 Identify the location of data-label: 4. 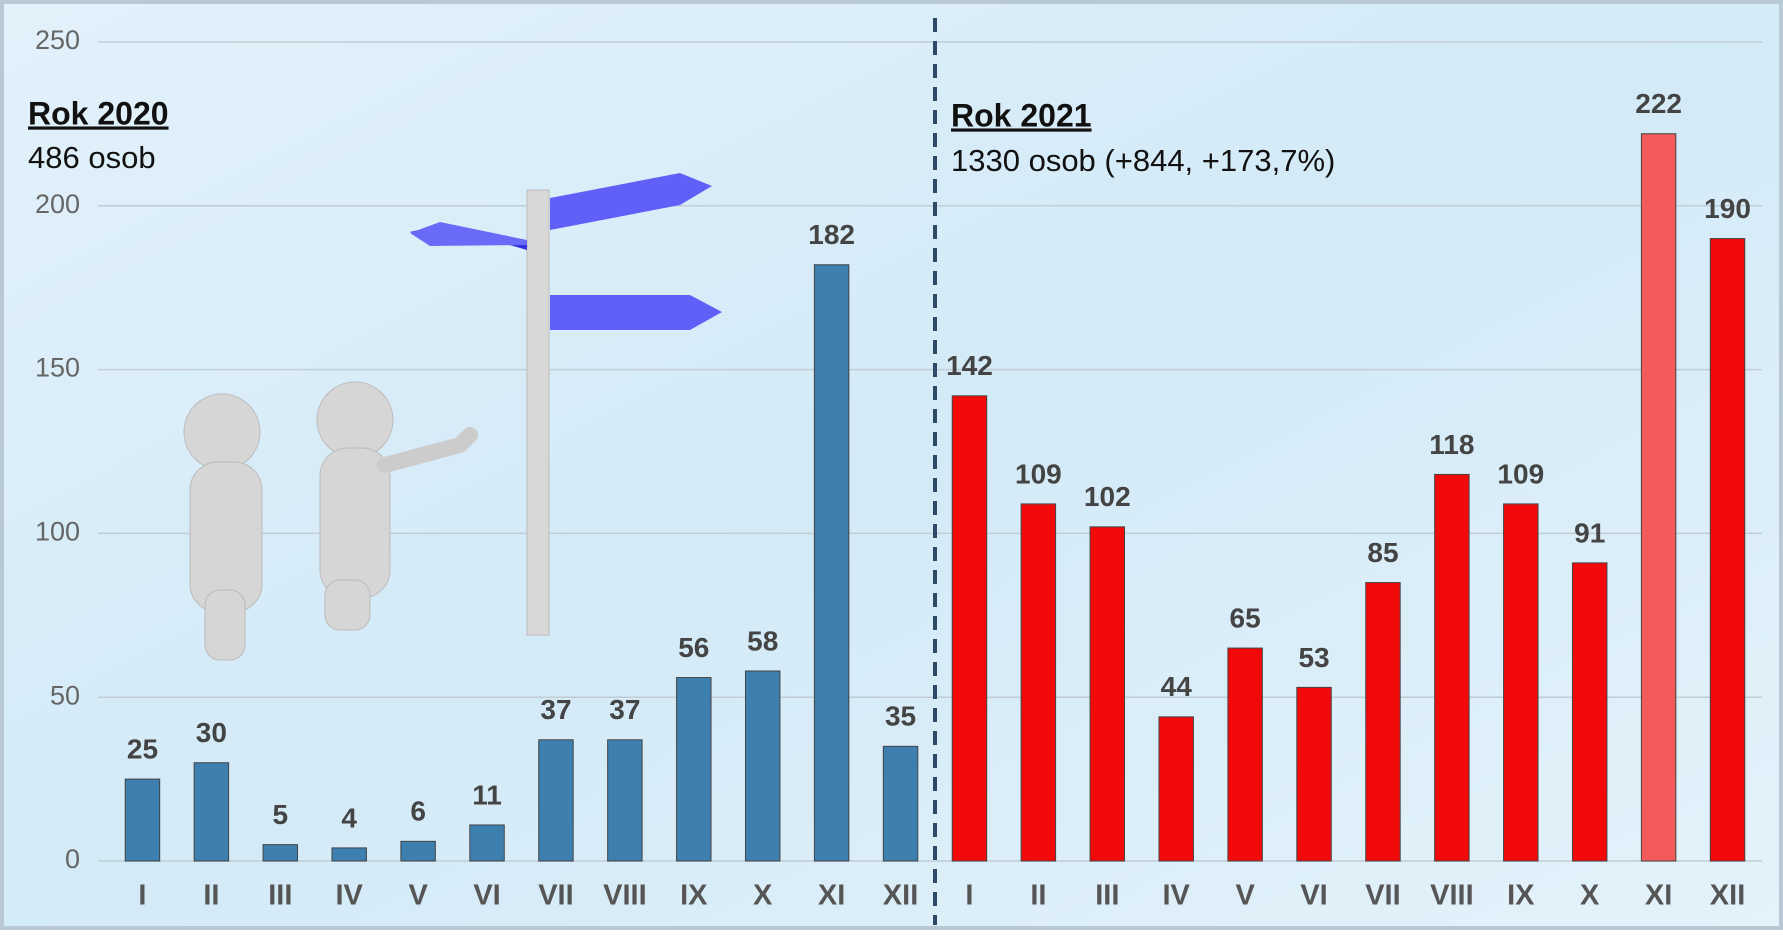
(349, 817).